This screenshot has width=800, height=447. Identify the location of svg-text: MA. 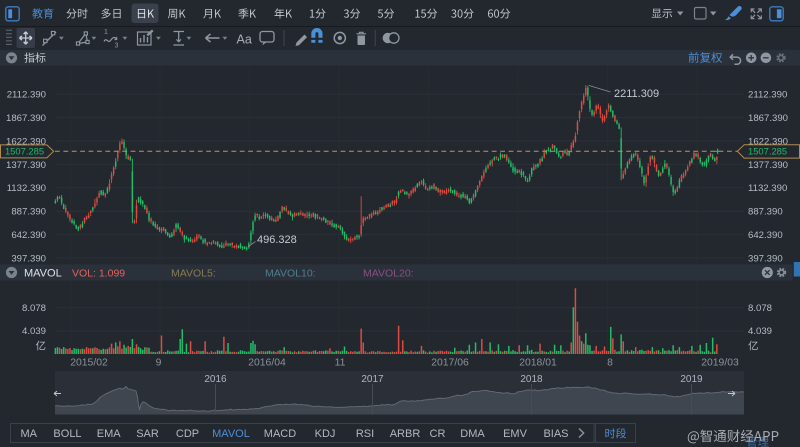
(28, 434).